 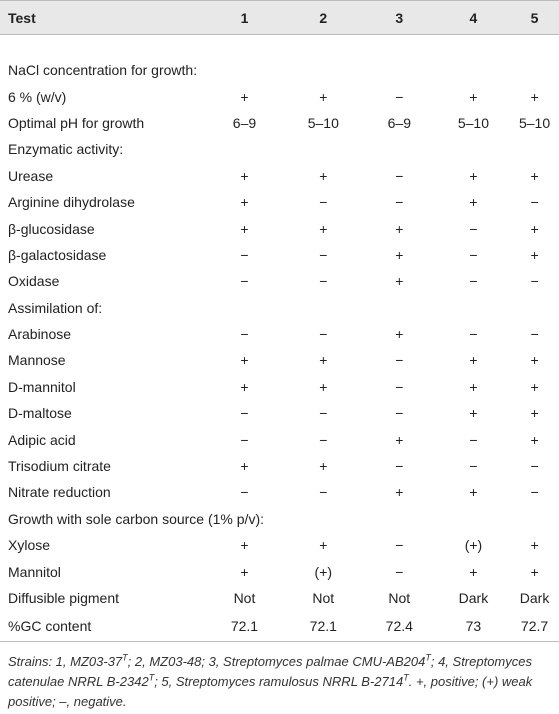 I want to click on row-label: Diffusible pigment, so click(x=64, y=598).